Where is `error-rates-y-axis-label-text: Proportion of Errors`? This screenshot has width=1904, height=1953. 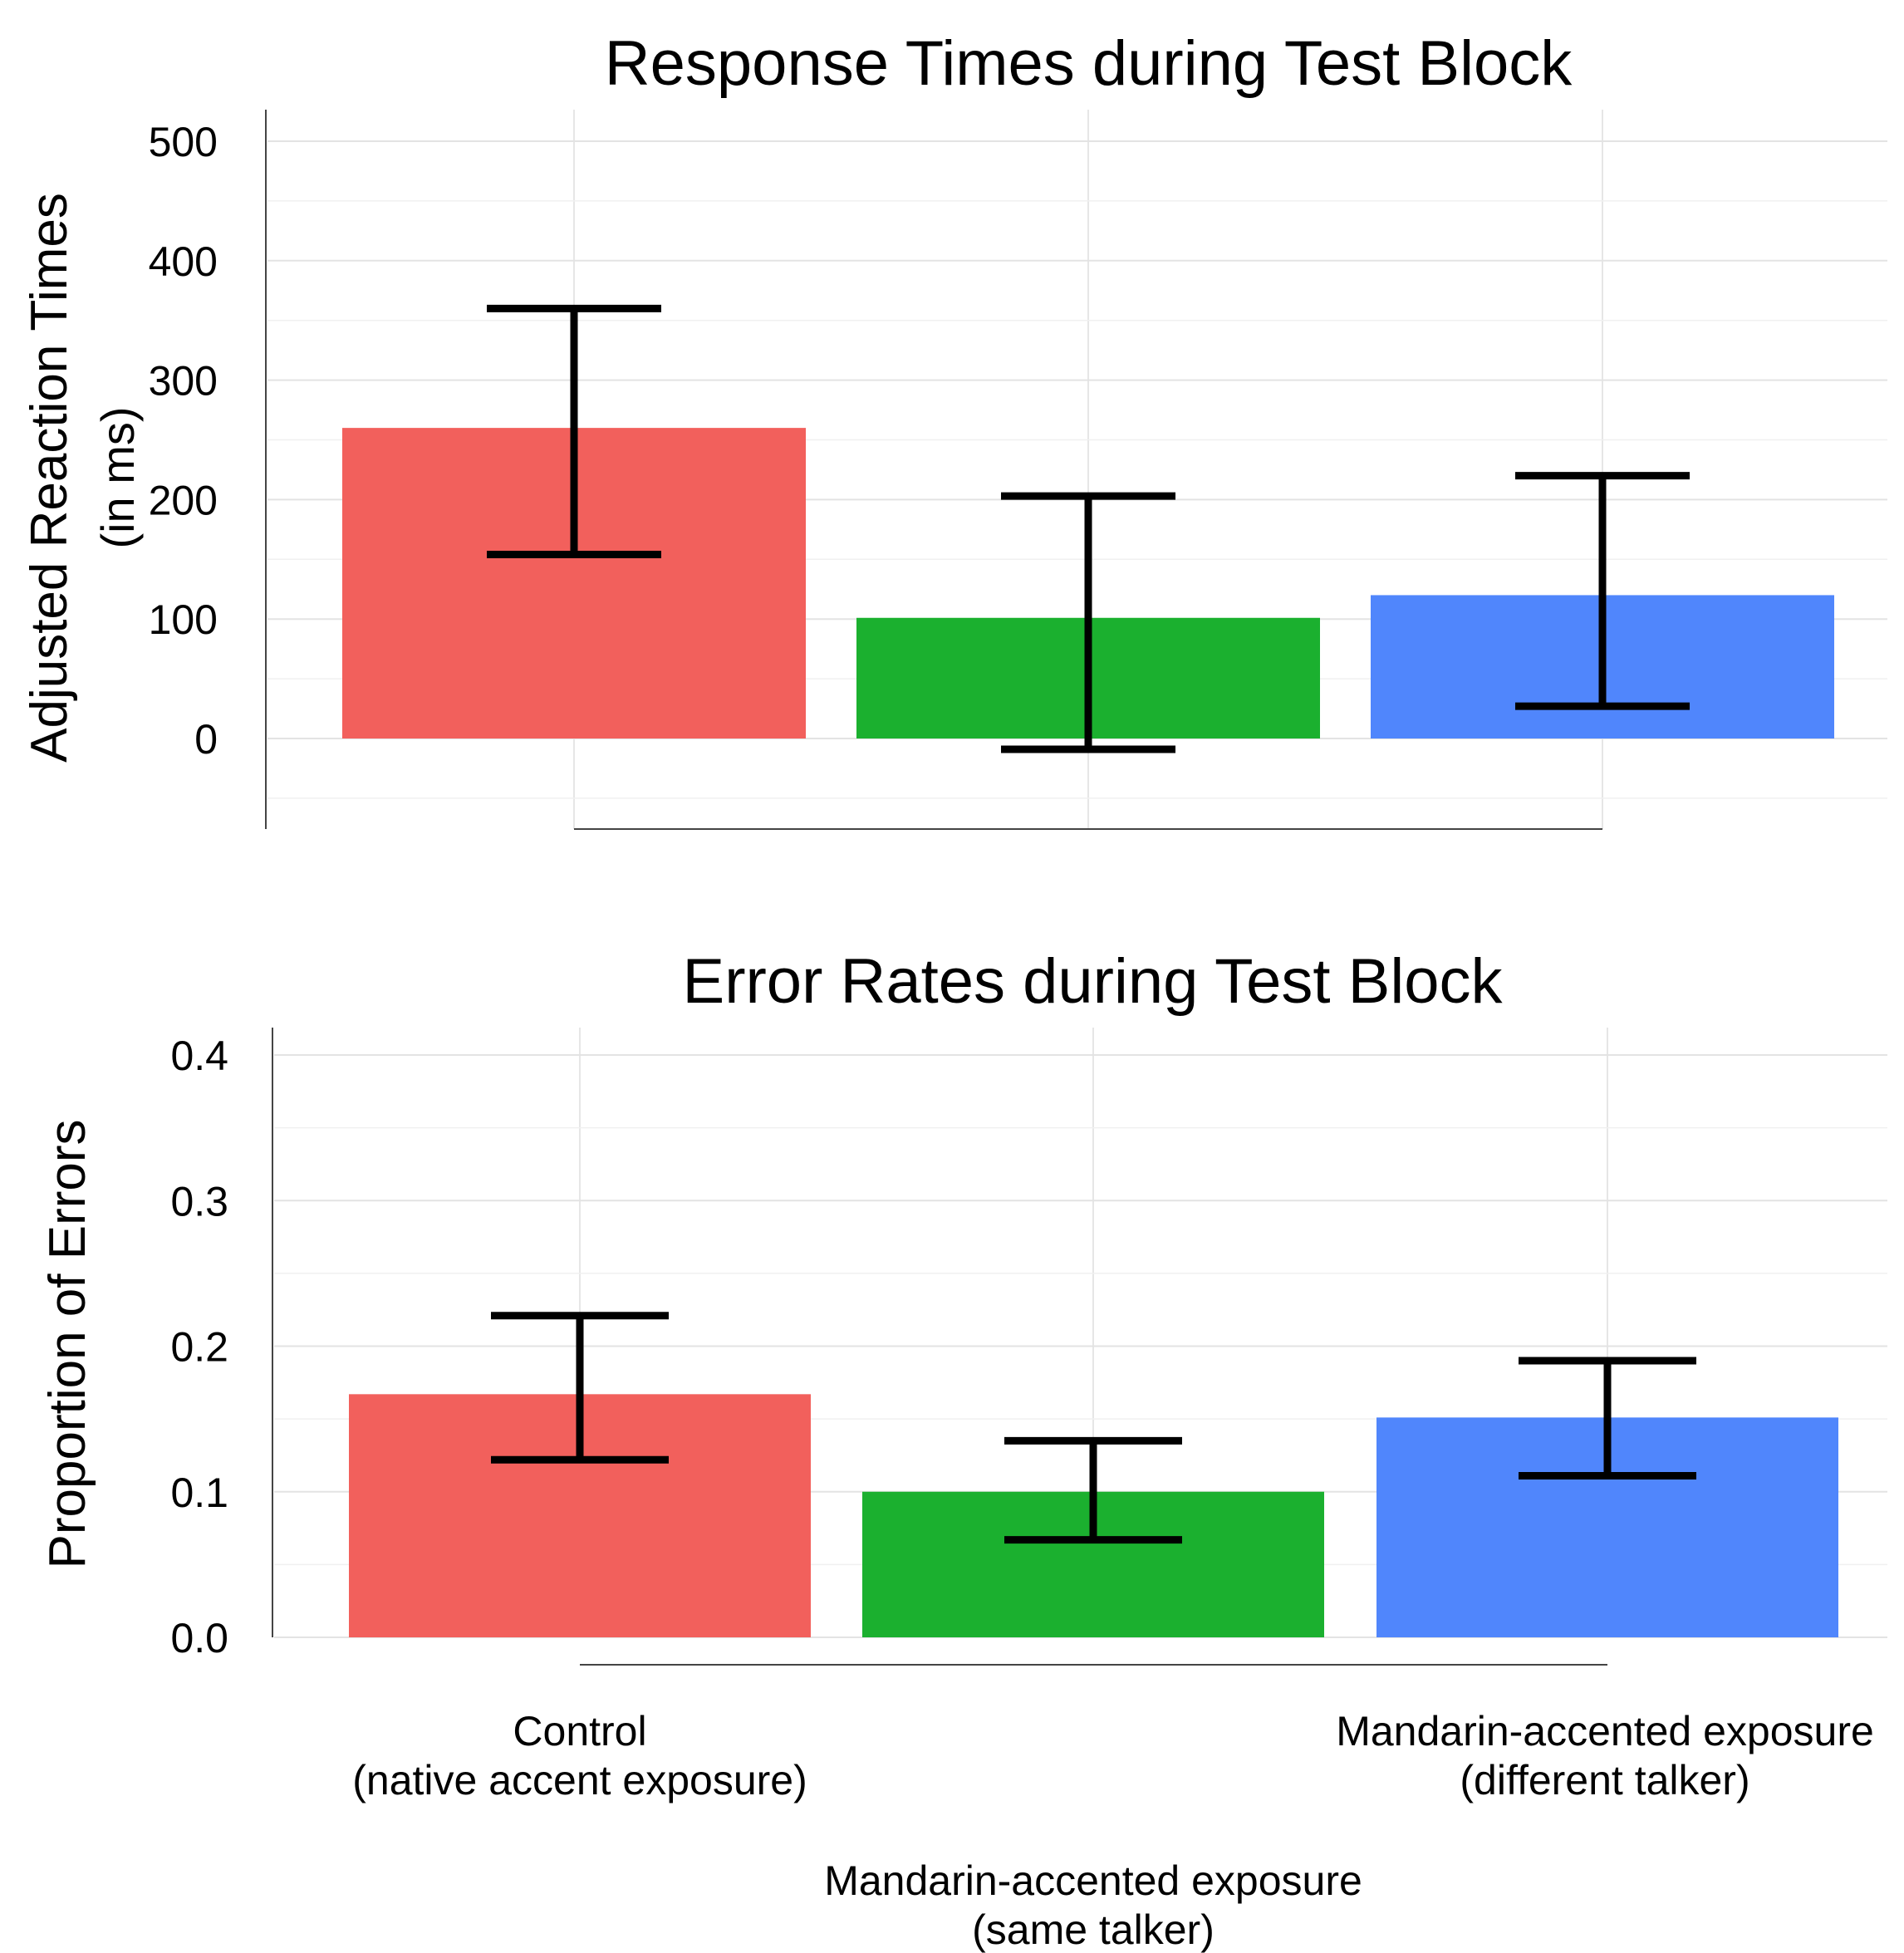 error-rates-y-axis-label-text: Proportion of Errors is located at coordinates (67, 1344).